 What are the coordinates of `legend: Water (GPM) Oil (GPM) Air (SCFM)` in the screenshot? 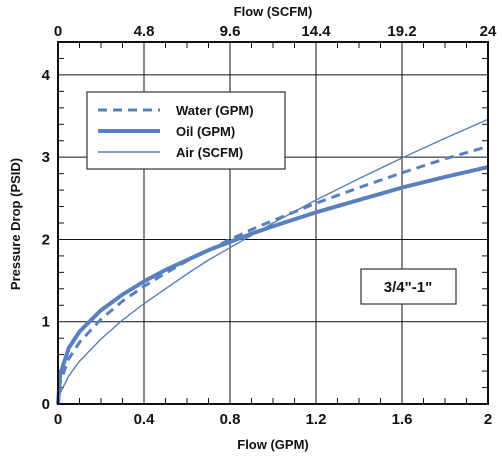 It's located at (186, 130).